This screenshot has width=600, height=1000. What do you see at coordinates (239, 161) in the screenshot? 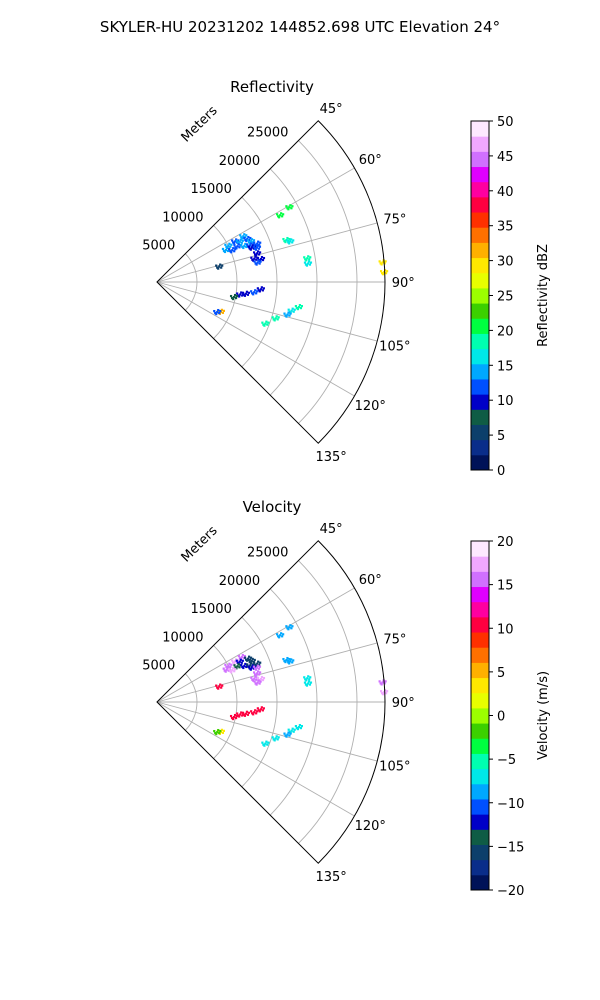
I see `range-tick-label: 20000` at bounding box center [239, 161].